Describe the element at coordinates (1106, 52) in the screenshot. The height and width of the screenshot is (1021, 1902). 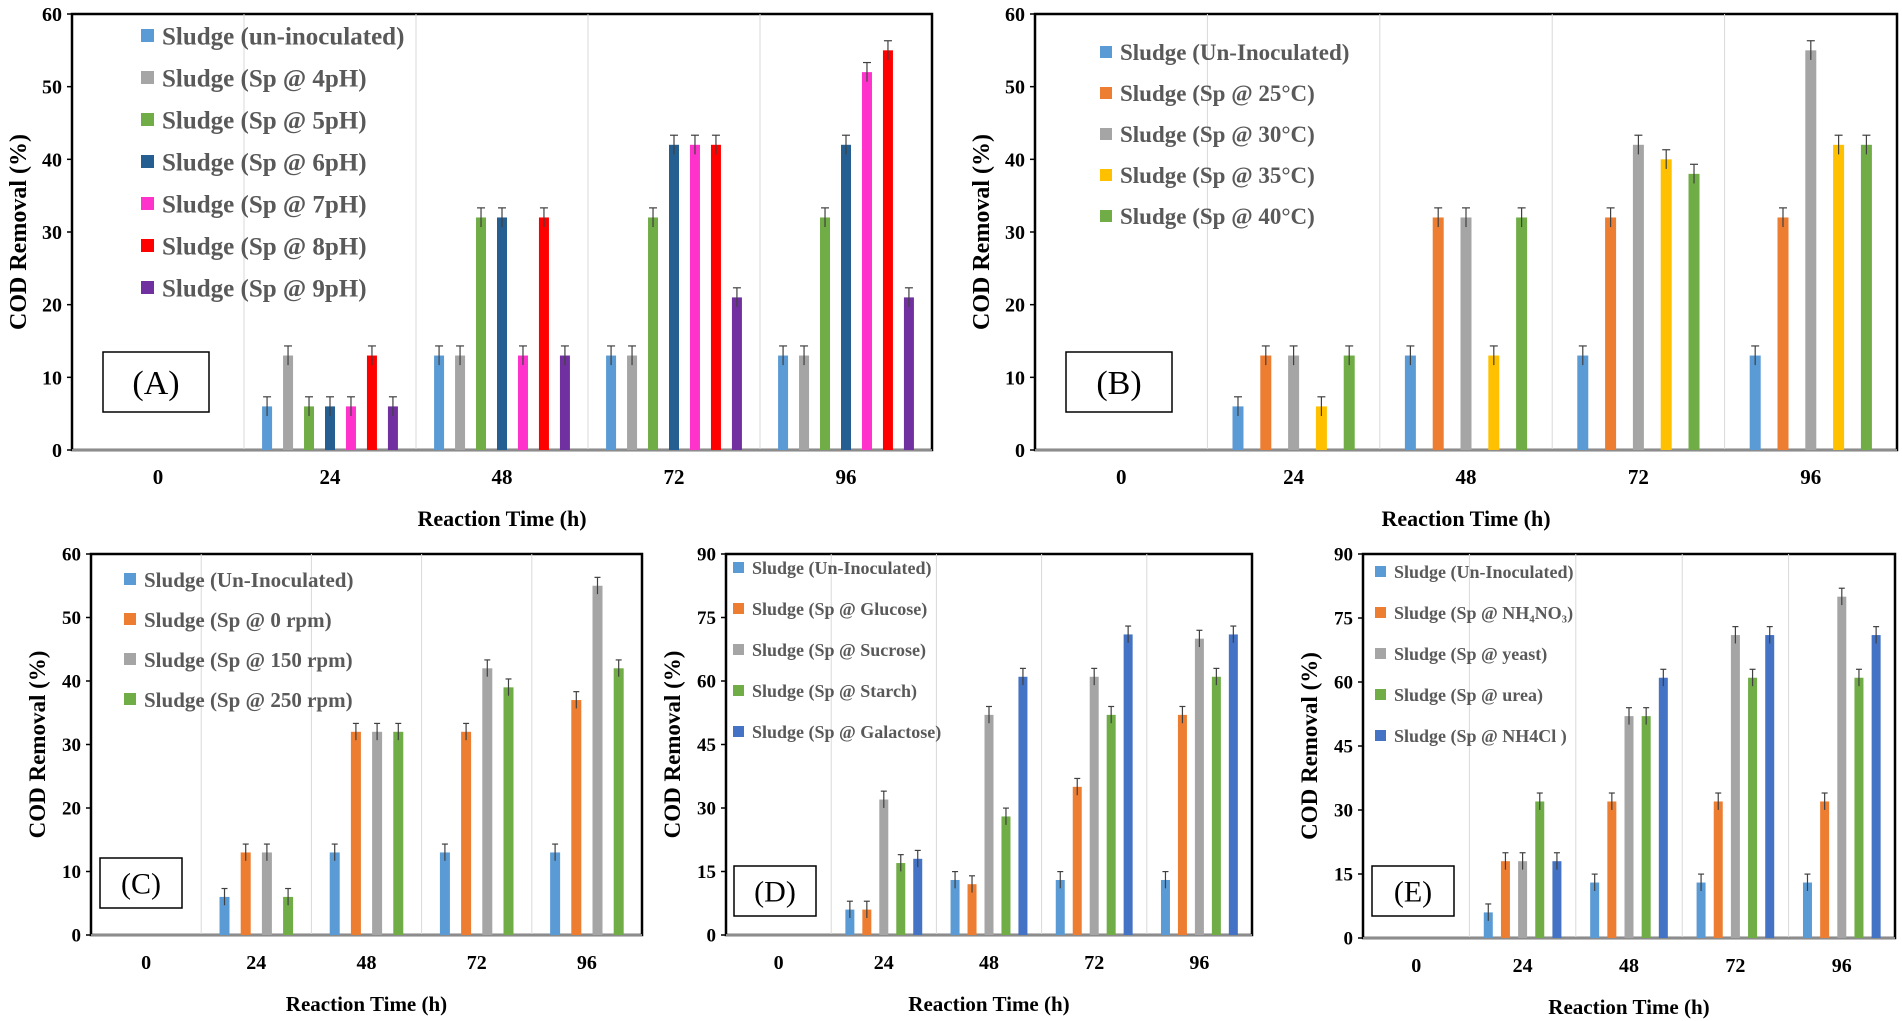
I see `legend-swatch-sludge-un-inoculated` at that location.